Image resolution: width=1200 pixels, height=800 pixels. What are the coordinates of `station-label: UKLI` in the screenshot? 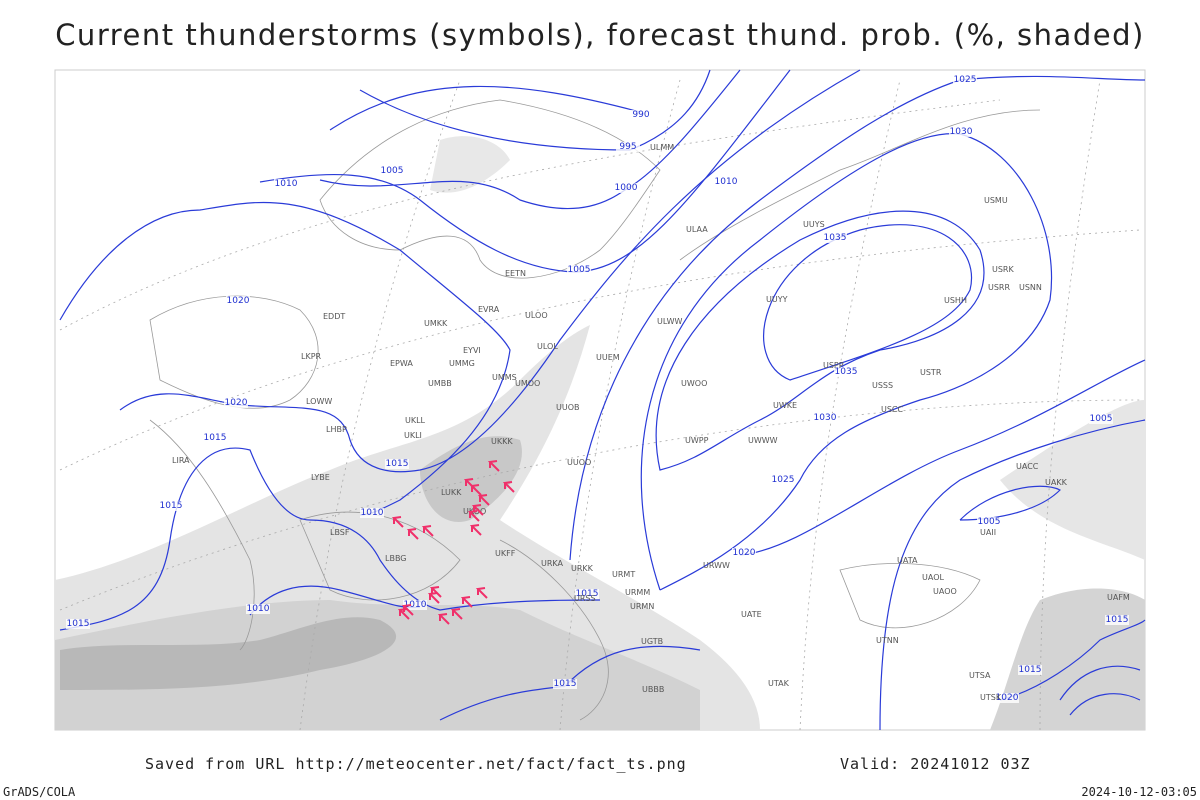 It's located at (413, 435).